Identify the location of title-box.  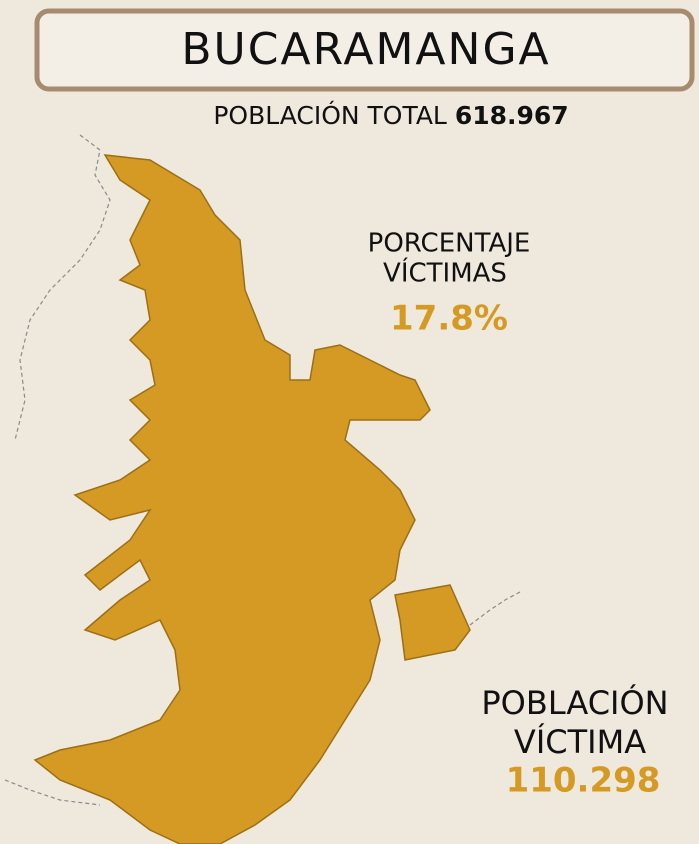
(364, 50).